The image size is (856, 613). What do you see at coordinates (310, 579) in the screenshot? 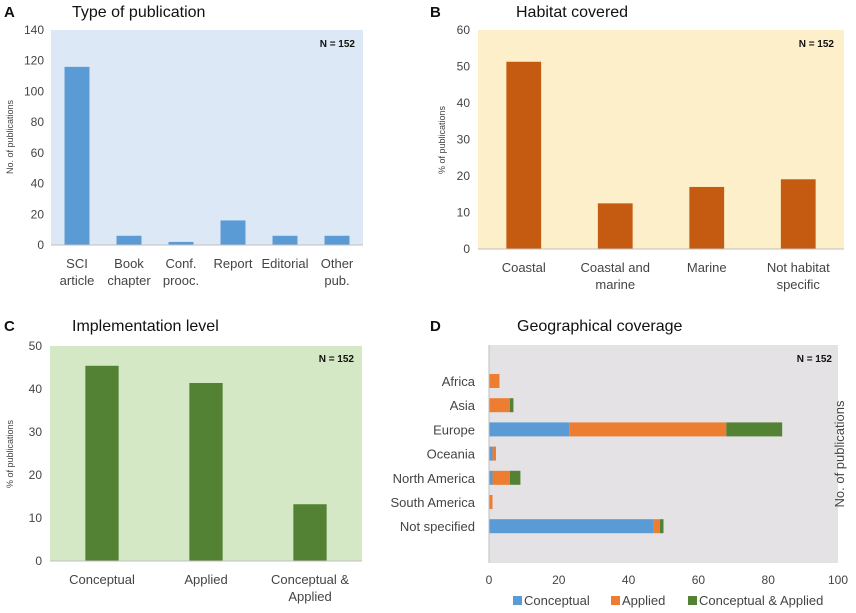
I see `category-label-line: Conceptual &` at bounding box center [310, 579].